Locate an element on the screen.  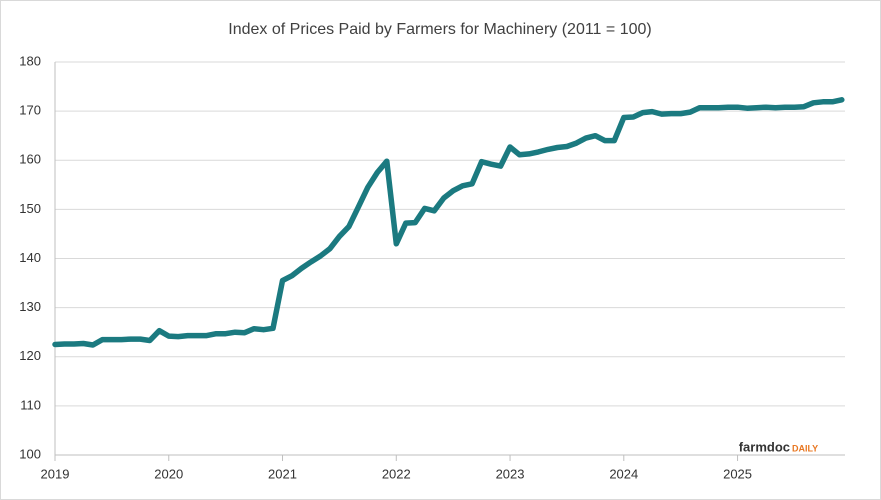
y-tick-label: 110 is located at coordinates (30, 404).